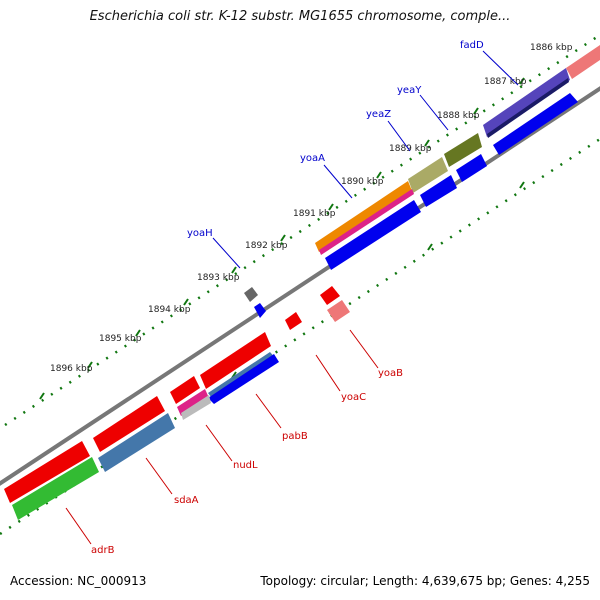  Describe the element at coordinates (266, 246) in the screenshot. I see `kbp-label: 1892 kbp` at that location.